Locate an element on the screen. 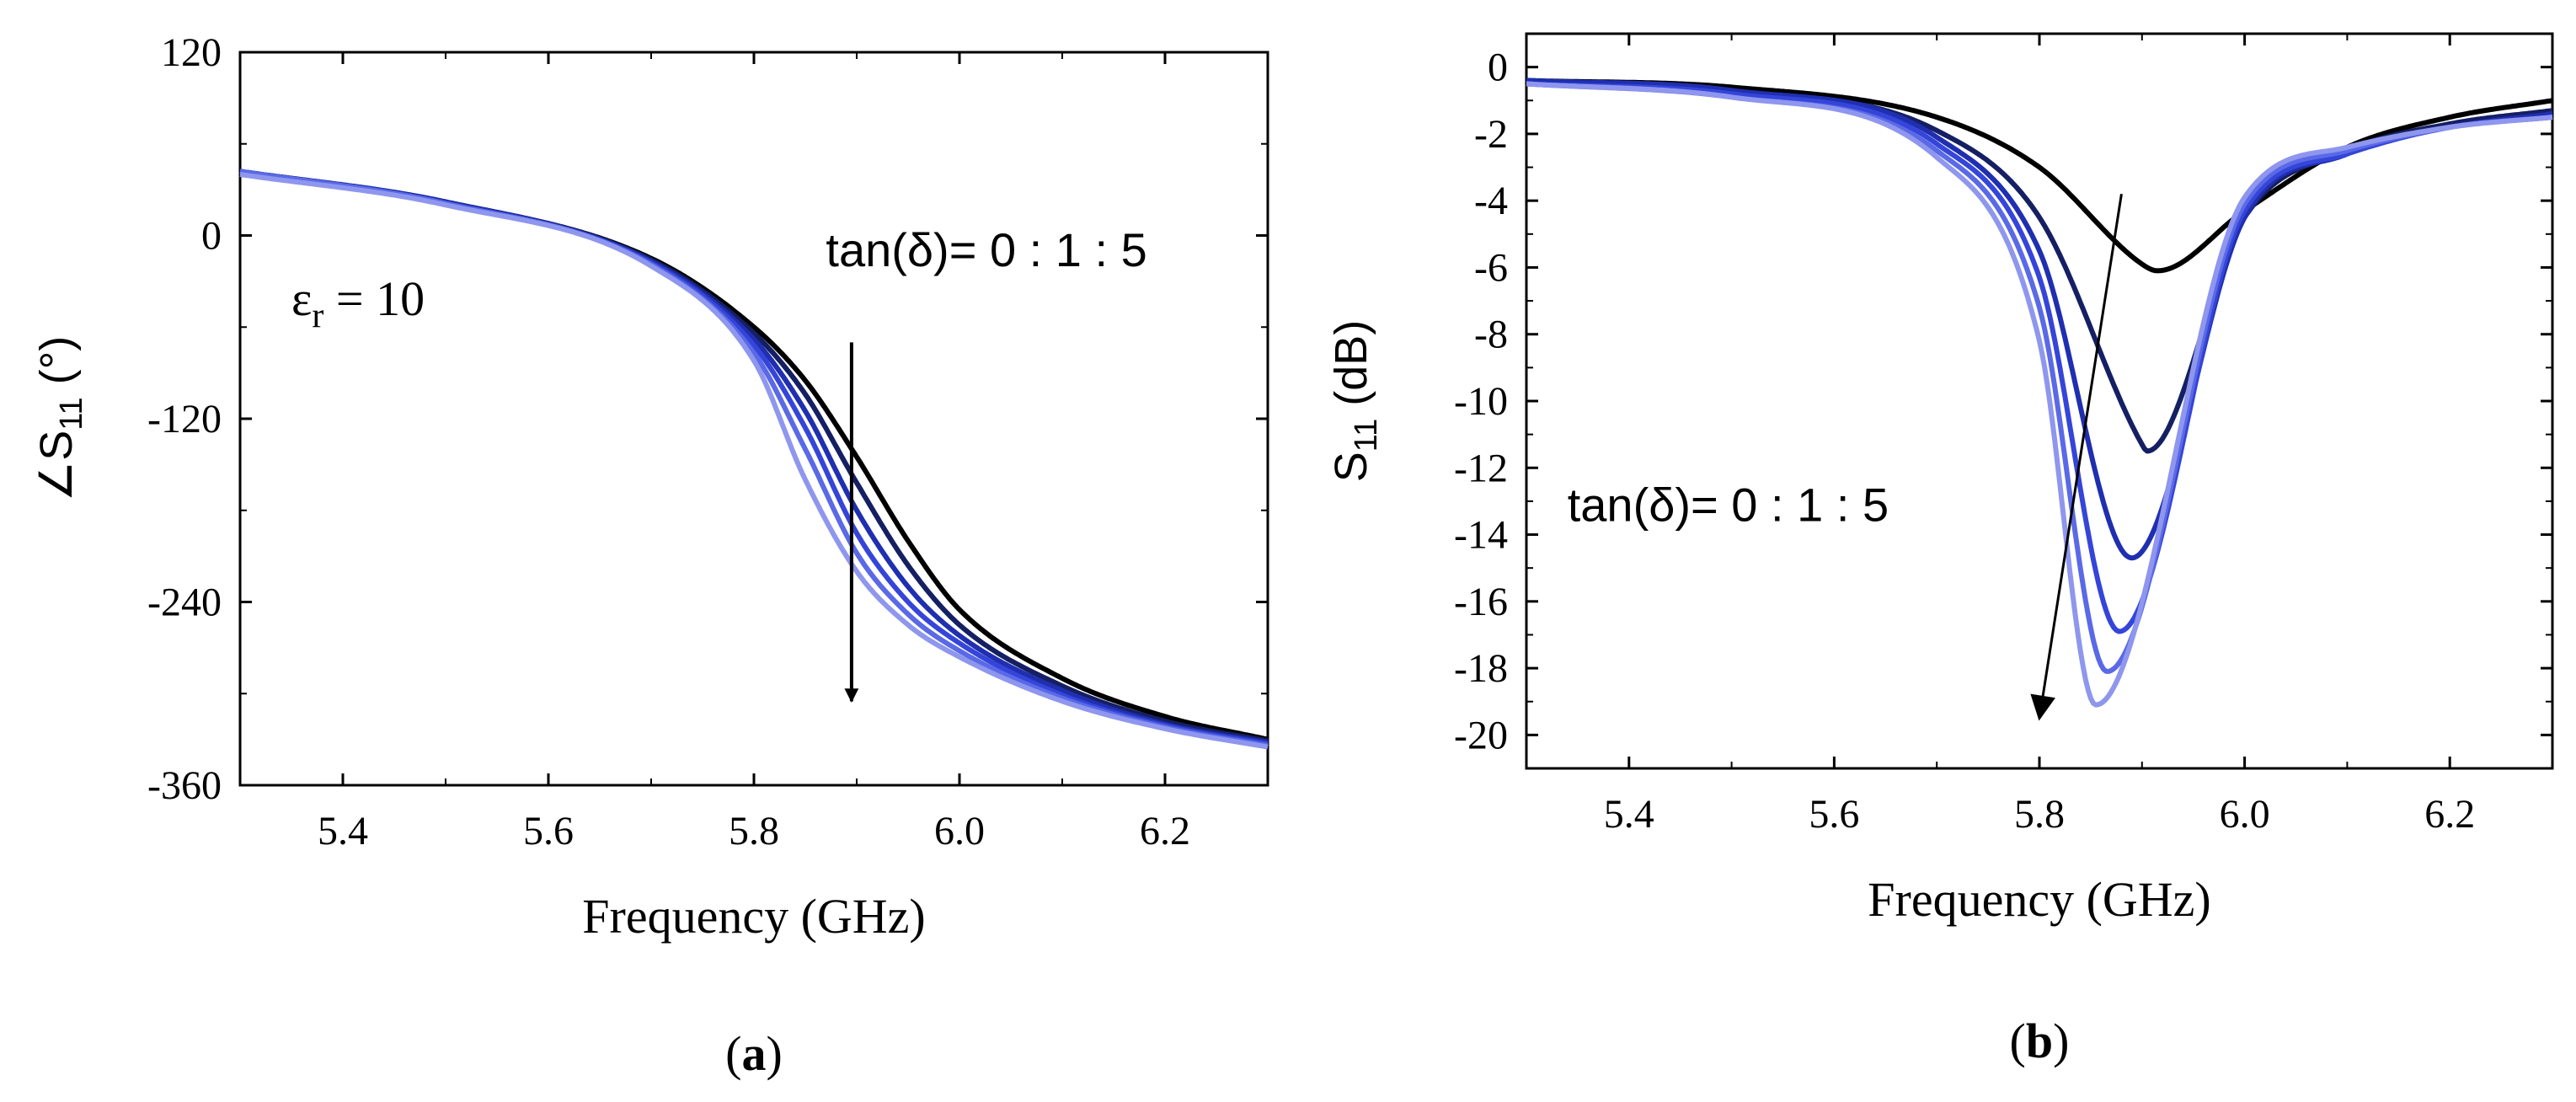  panel-a-epsilon-annotation: εr = 10 is located at coordinates (358, 303).